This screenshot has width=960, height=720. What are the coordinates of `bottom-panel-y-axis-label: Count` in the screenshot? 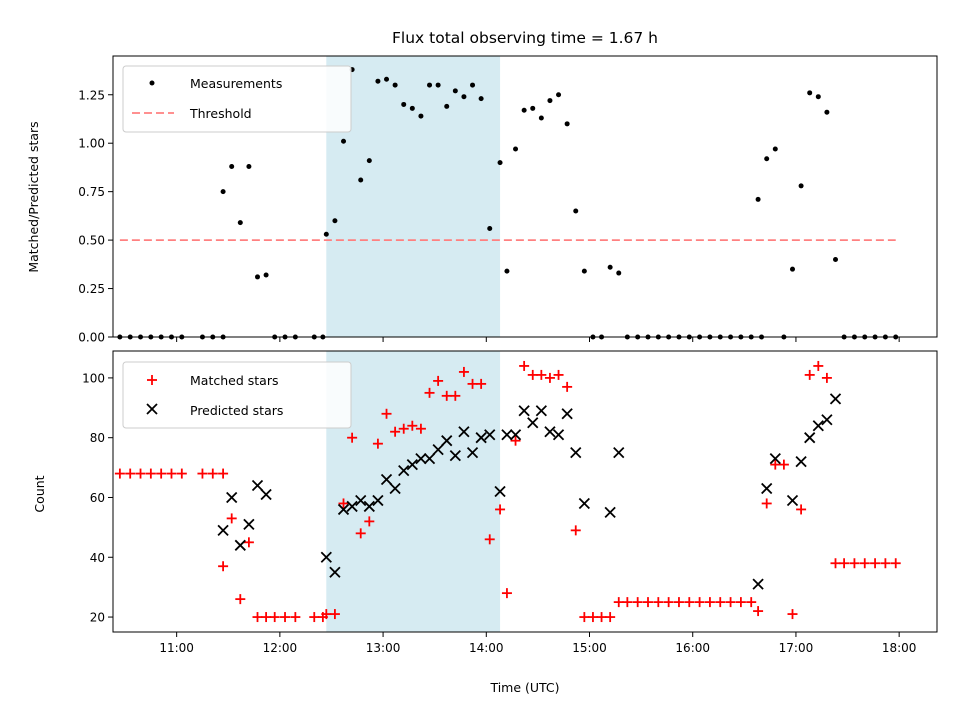 It's located at (39, 493).